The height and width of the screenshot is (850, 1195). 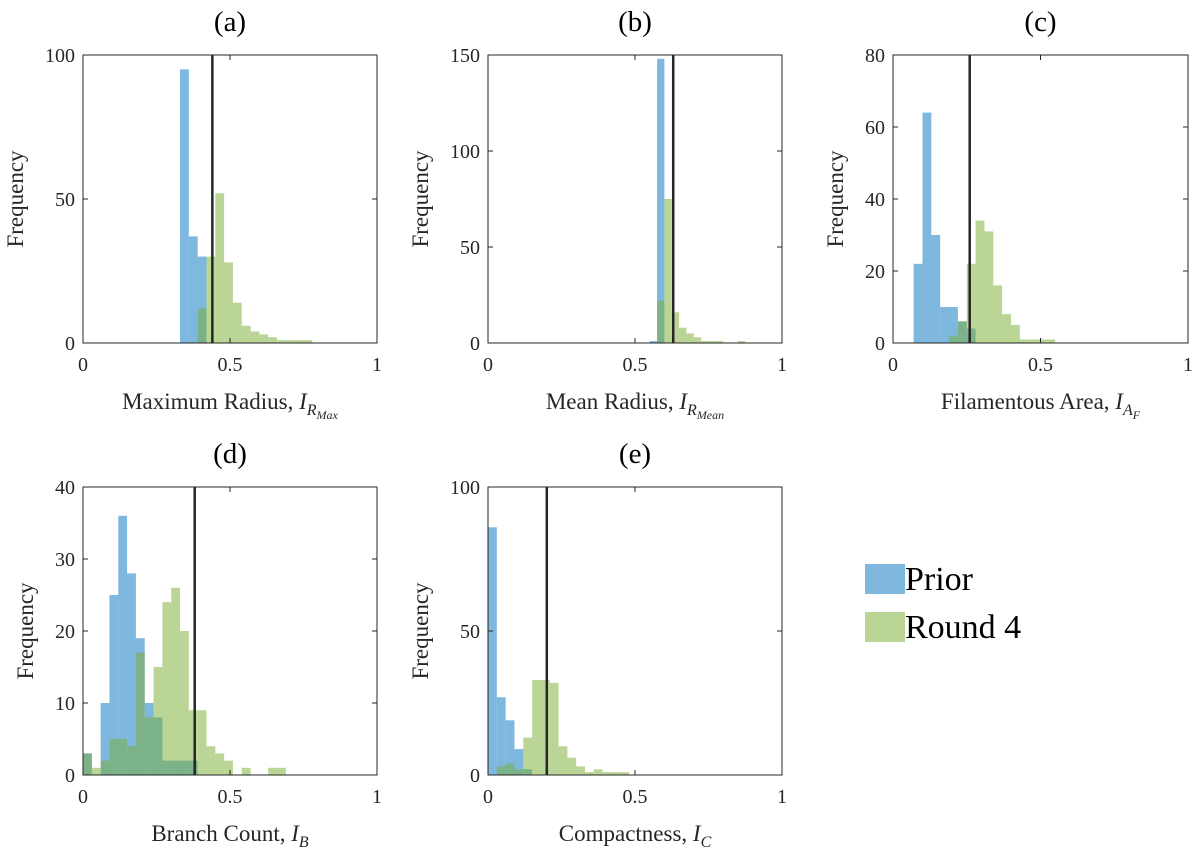 What do you see at coordinates (465, 56) in the screenshot?
I see `y-tick-label: 150` at bounding box center [465, 56].